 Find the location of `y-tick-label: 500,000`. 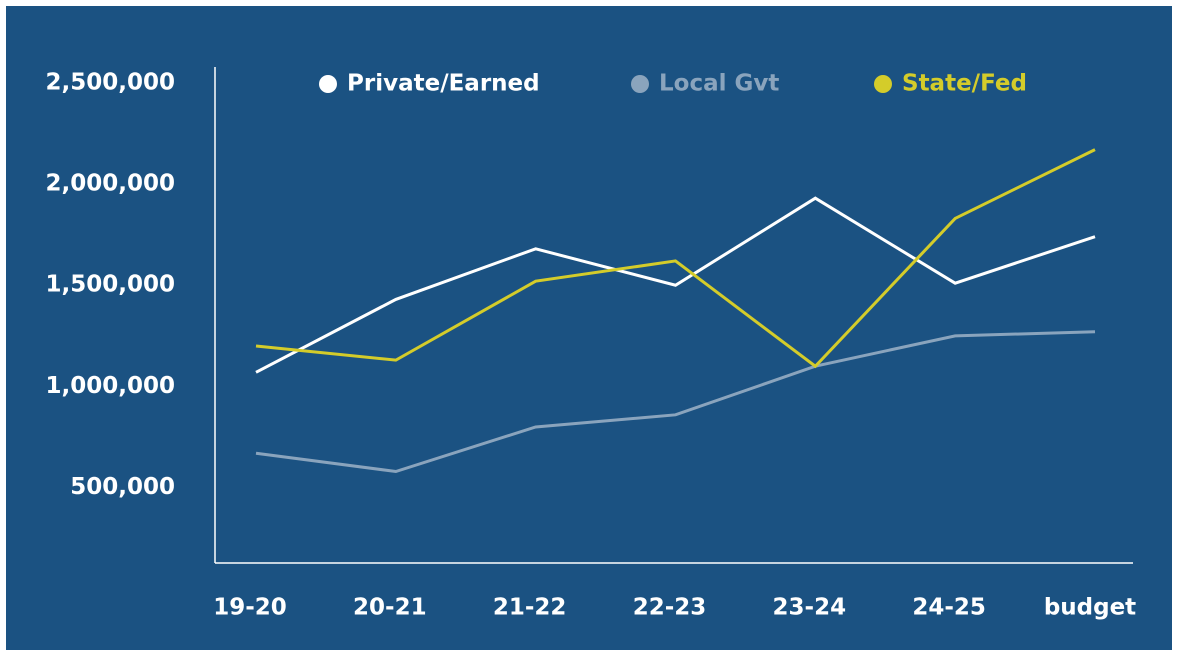

y-tick-label: 500,000 is located at coordinates (122, 487).